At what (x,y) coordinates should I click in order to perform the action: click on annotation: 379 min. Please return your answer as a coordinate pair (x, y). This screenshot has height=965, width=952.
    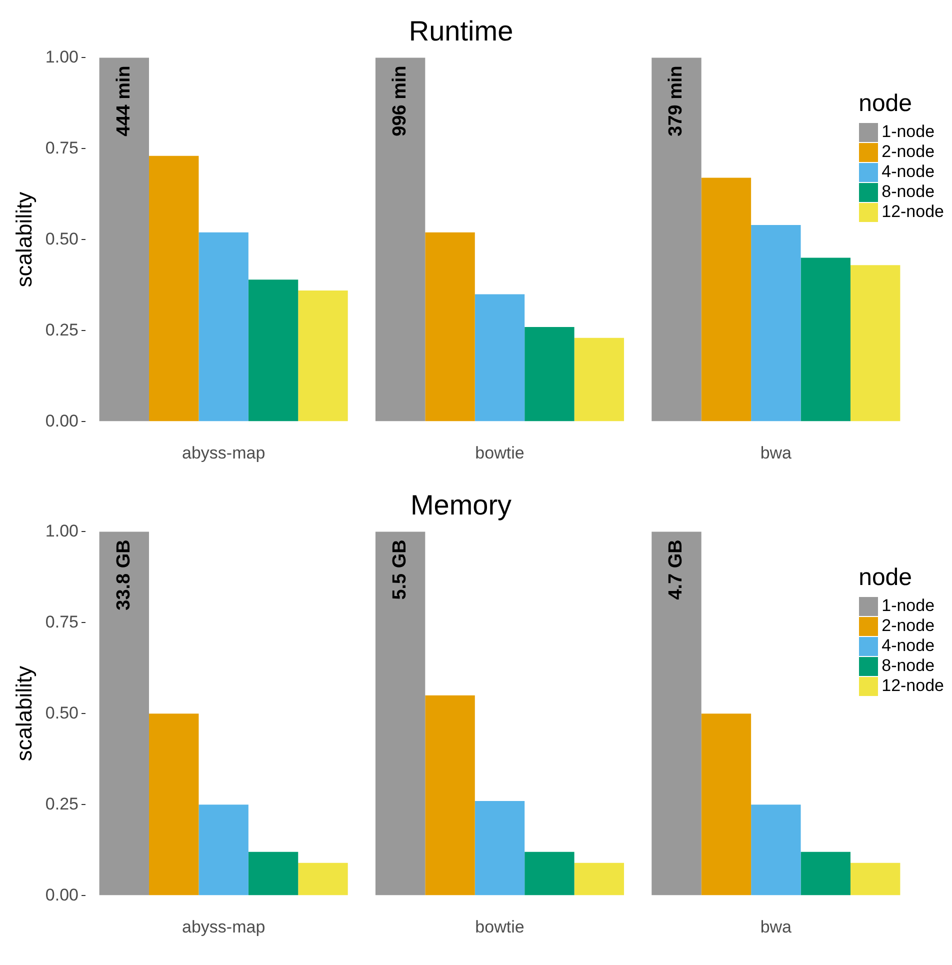
    Looking at the image, I should click on (676, 101).